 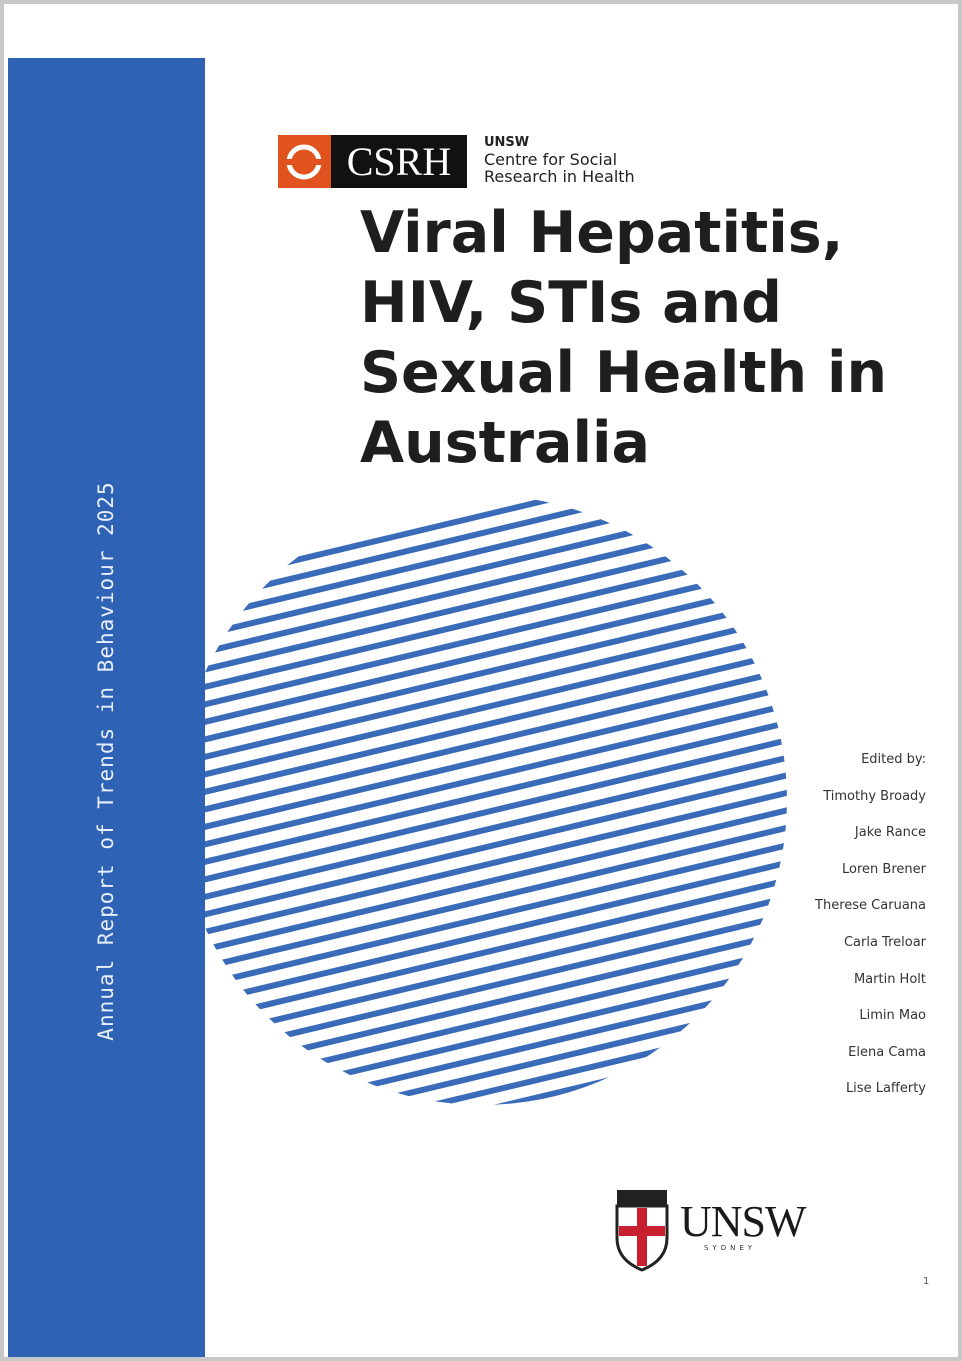 I want to click on logo-mark: CSRH, so click(x=399, y=161).